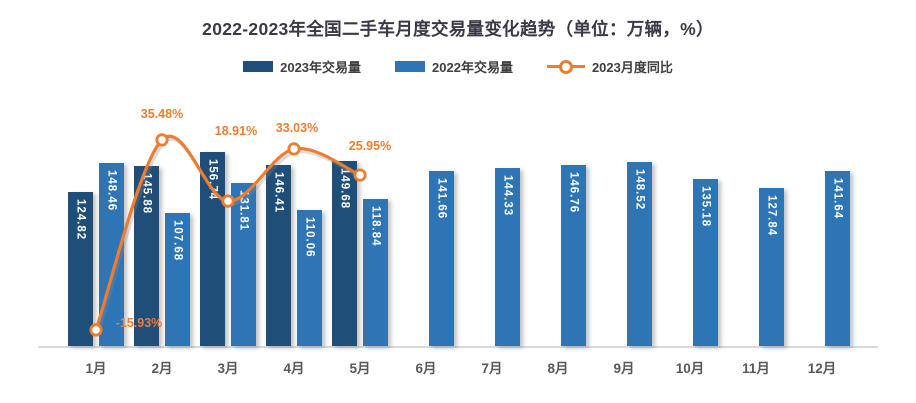  Describe the element at coordinates (472, 67) in the screenshot. I see `legend-label-2022-volume: 2022年交易量` at that location.